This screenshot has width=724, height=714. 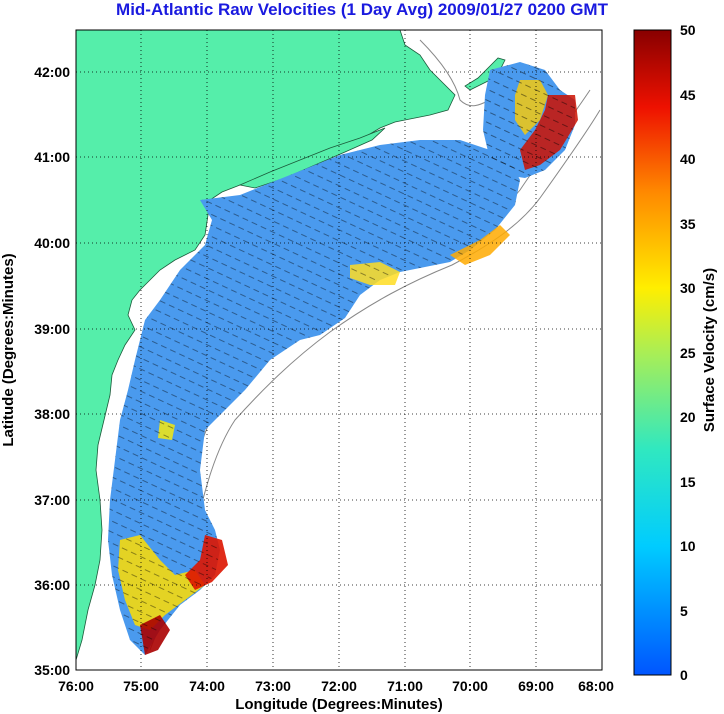 I want to click on x-tick: 70:00, so click(x=470, y=686).